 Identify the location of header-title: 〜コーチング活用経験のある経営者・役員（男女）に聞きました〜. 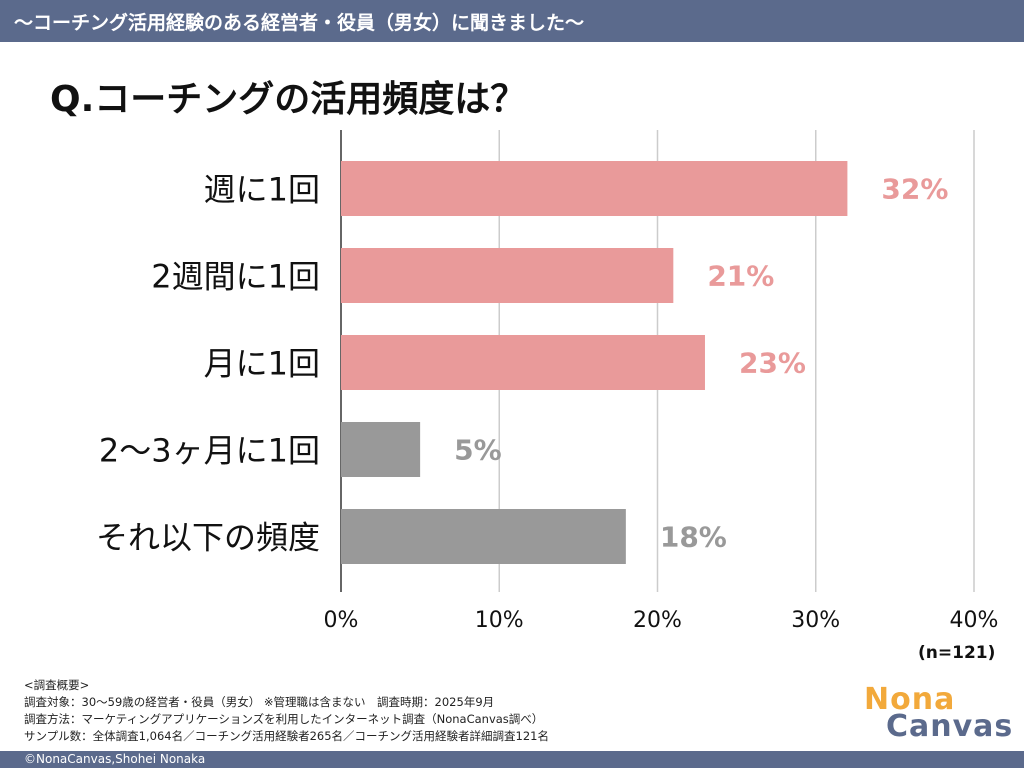
(299, 22).